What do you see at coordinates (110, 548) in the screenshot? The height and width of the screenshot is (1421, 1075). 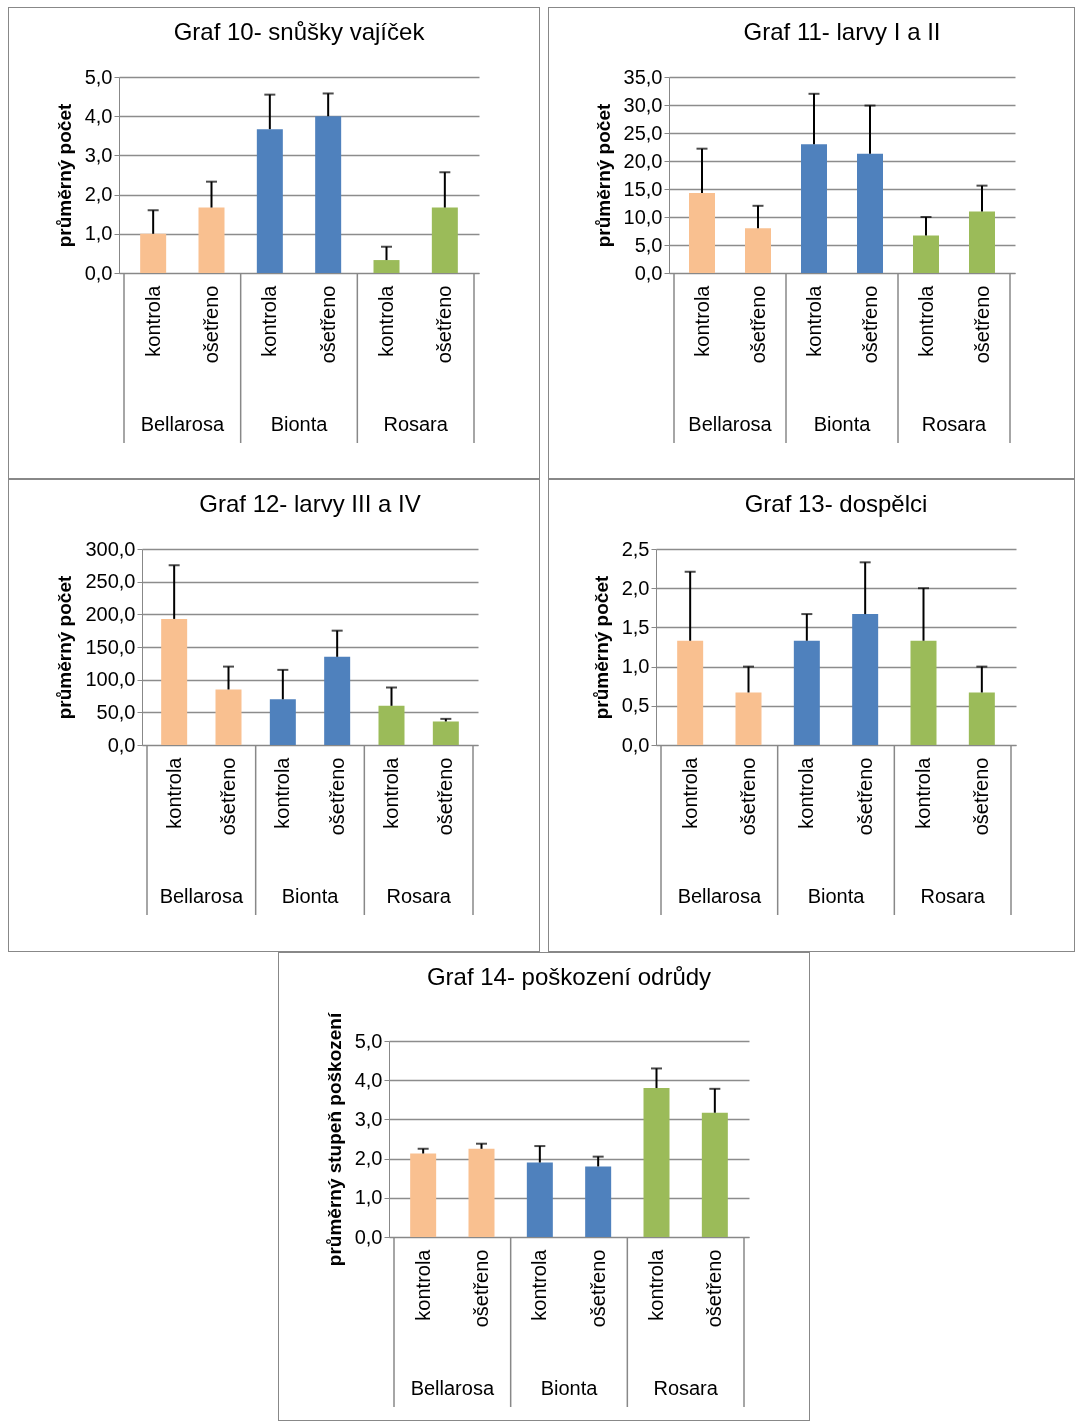 I see `y-tick-label: 300,0` at bounding box center [110, 548].